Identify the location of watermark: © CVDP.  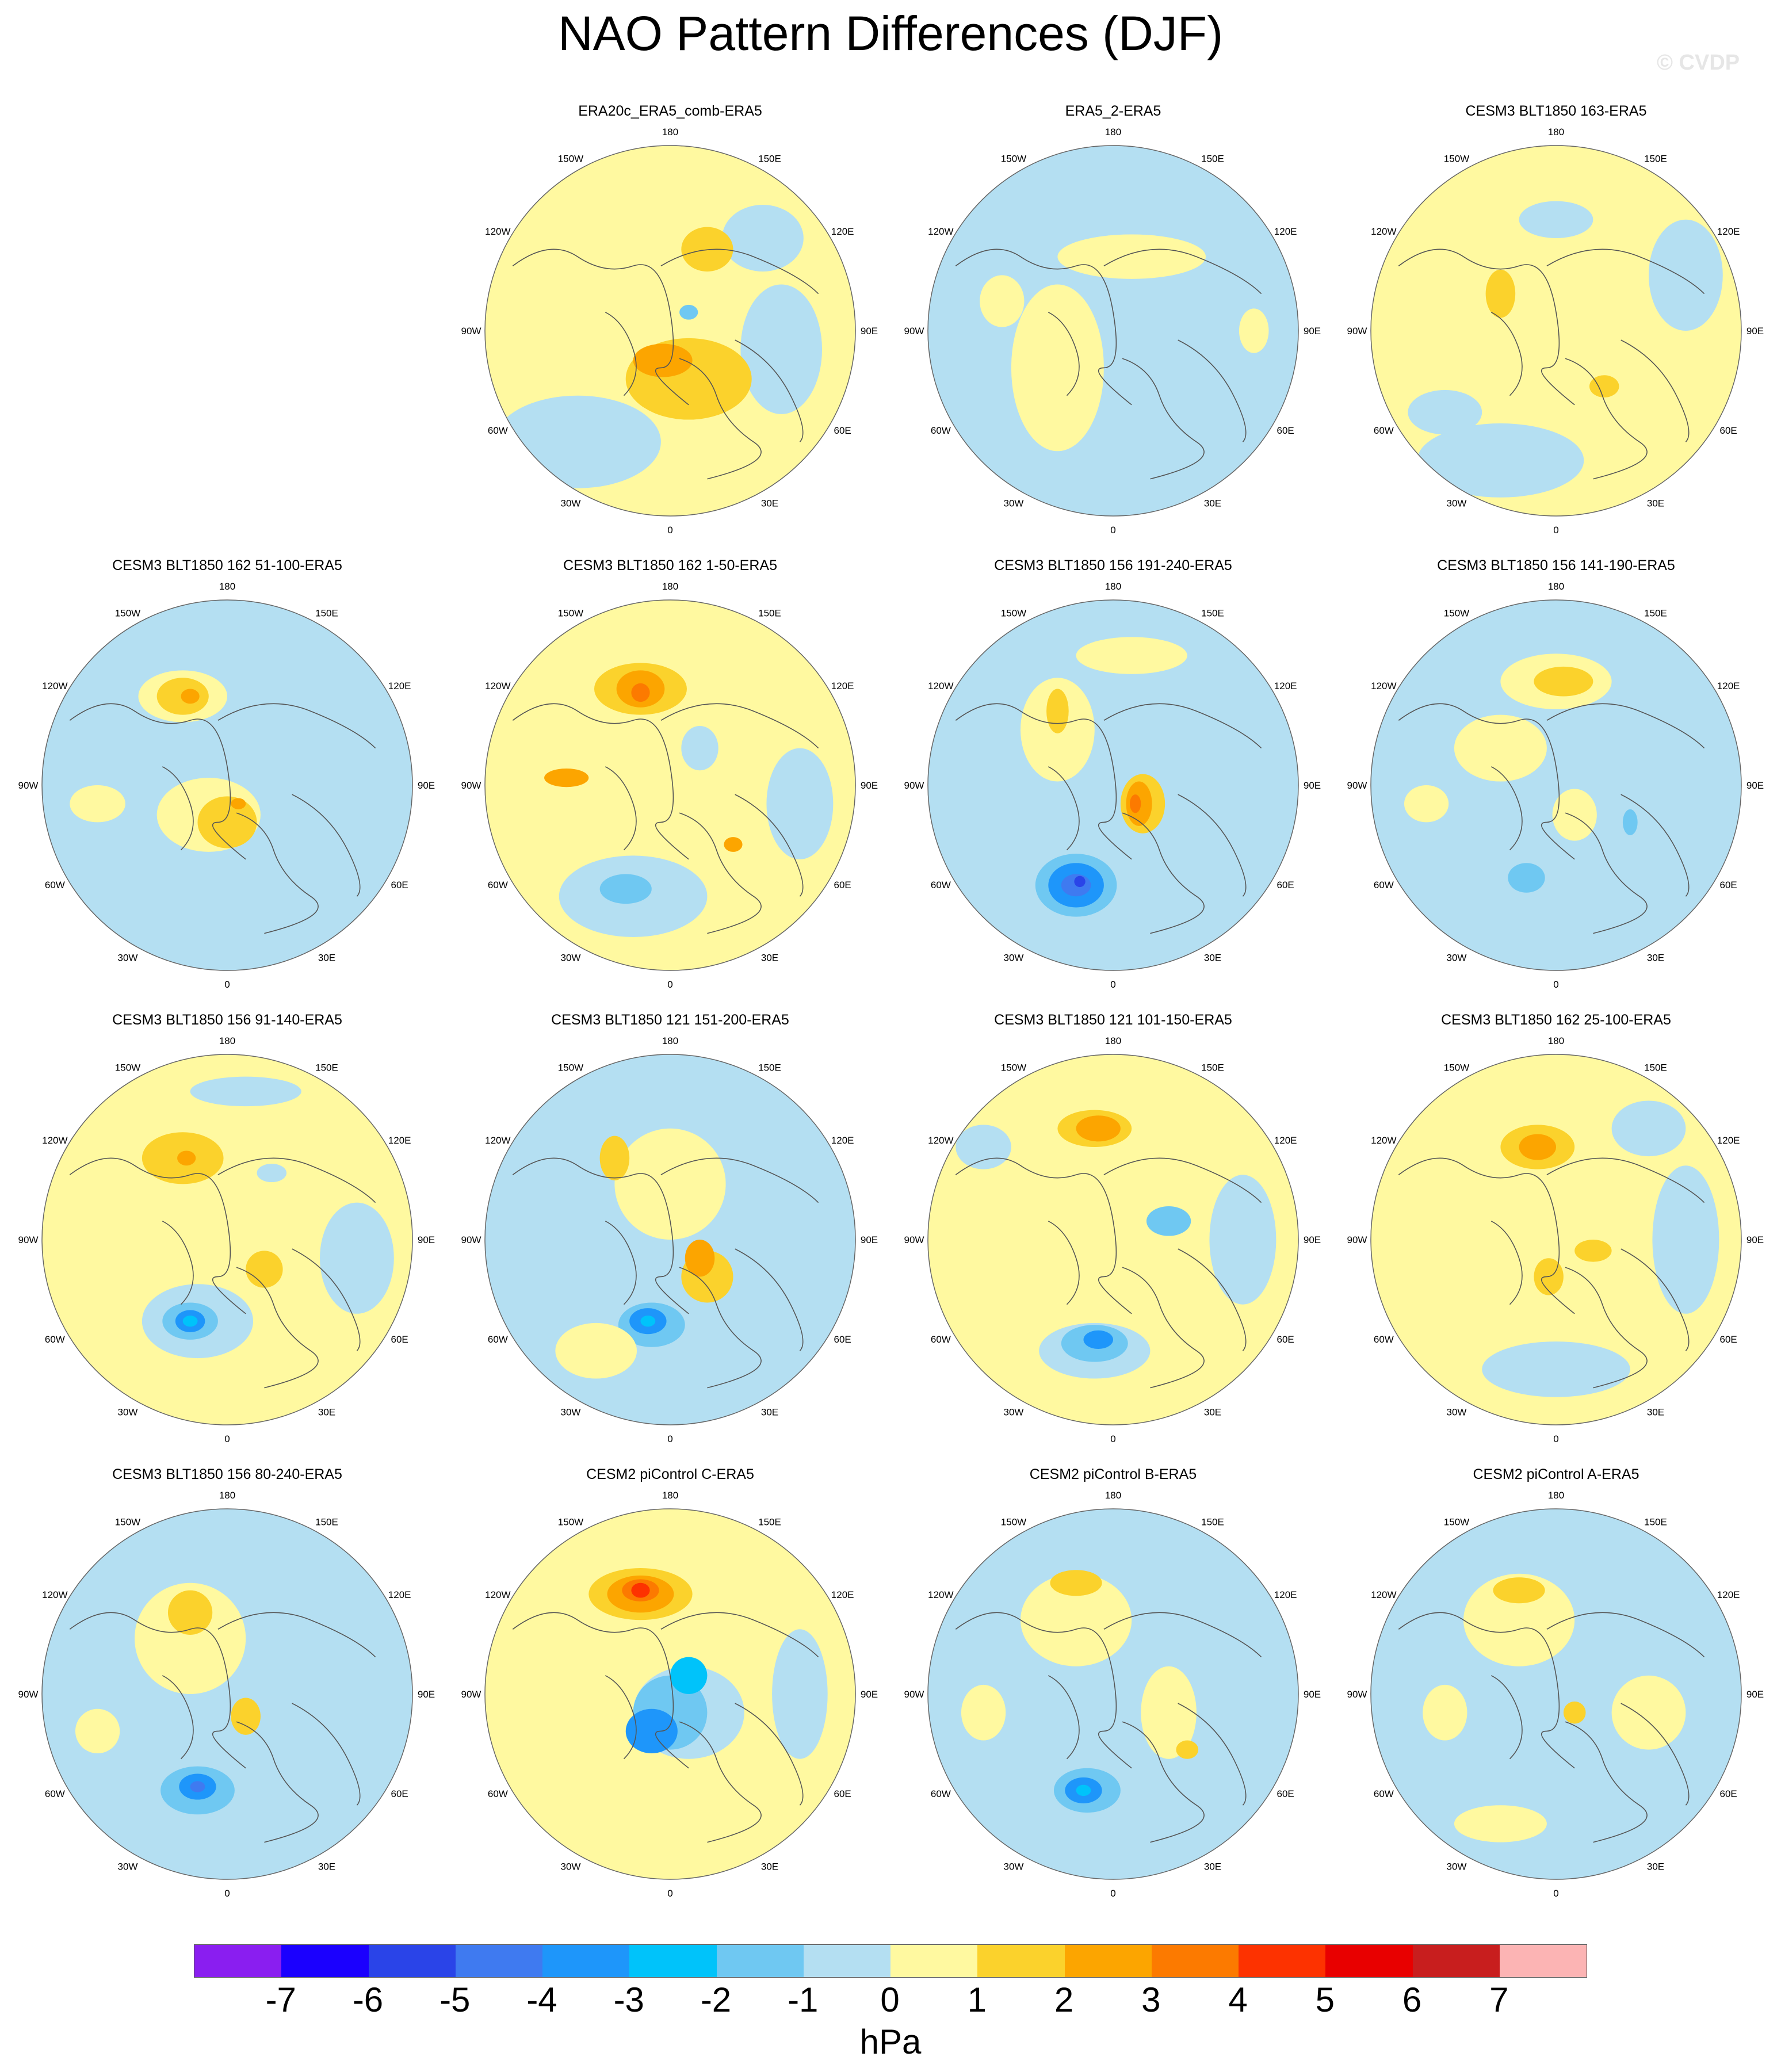
(1698, 63).